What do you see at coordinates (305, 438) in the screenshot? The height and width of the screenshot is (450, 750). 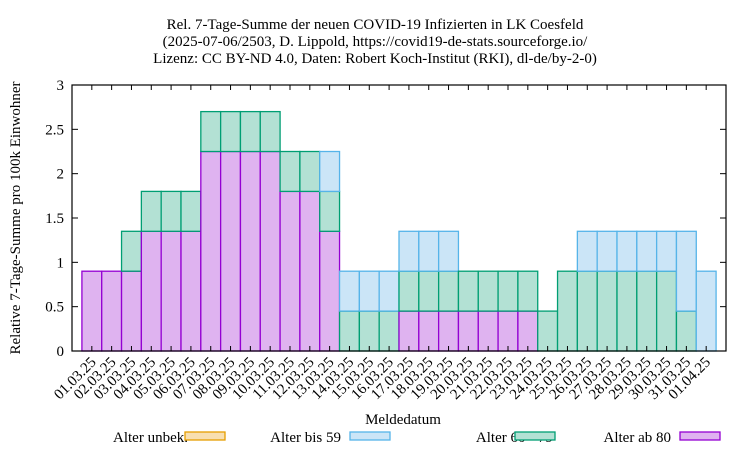 I see `legend-label: Alter bis 59` at bounding box center [305, 438].